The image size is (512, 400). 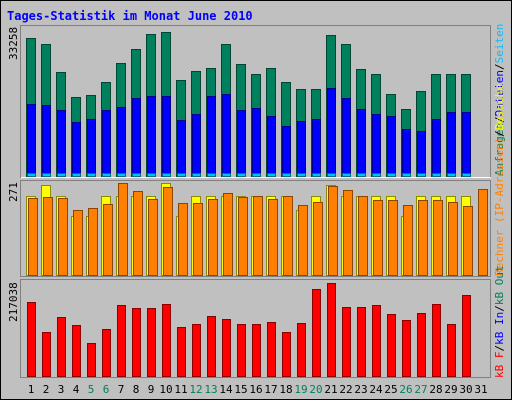 What do you see at coordinates (13, 43) in the screenshot?
I see `panel-hits-files-ymax: 33258` at bounding box center [13, 43].